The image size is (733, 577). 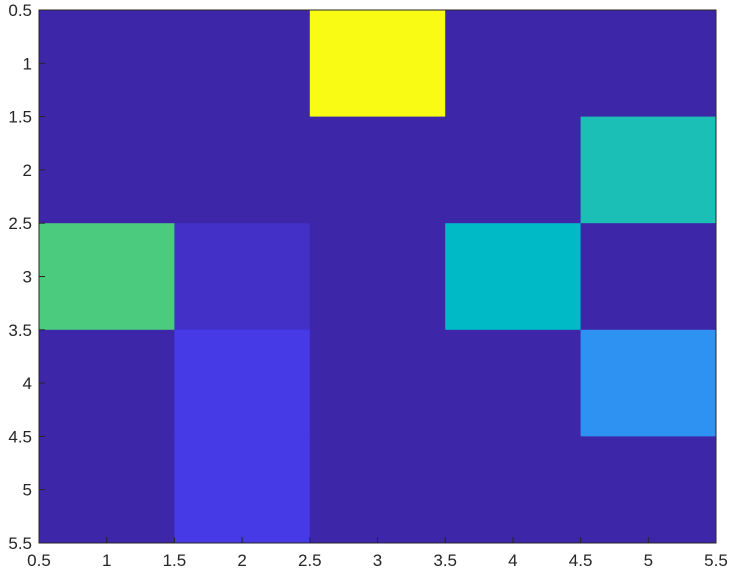 I want to click on x-tick-label: 1, so click(x=106, y=560).